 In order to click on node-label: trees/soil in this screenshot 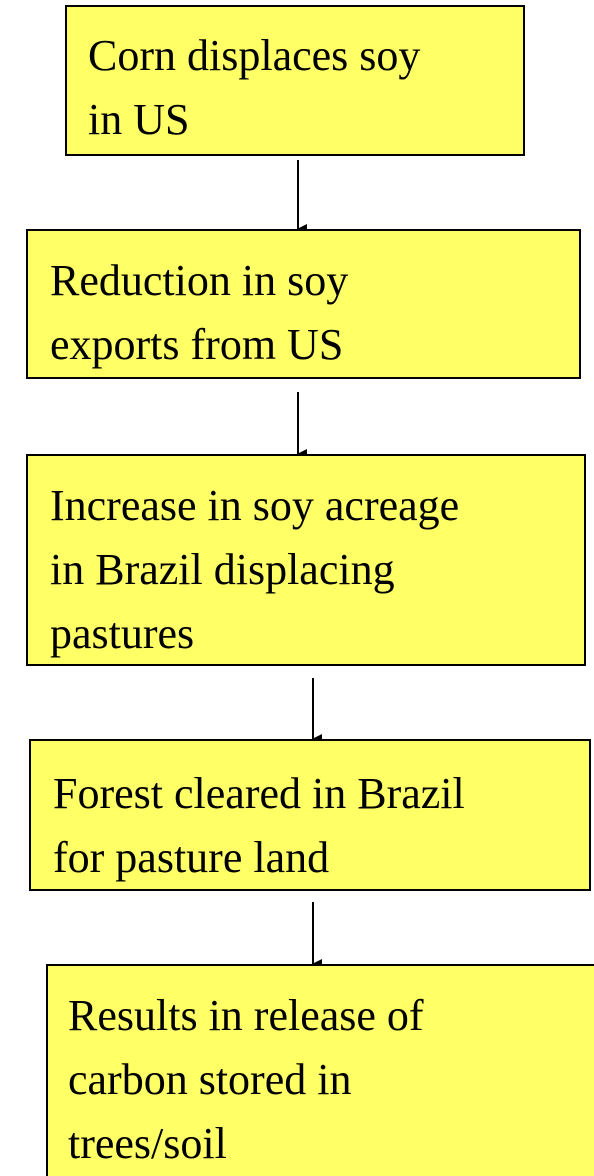, I will do `click(147, 1143)`.